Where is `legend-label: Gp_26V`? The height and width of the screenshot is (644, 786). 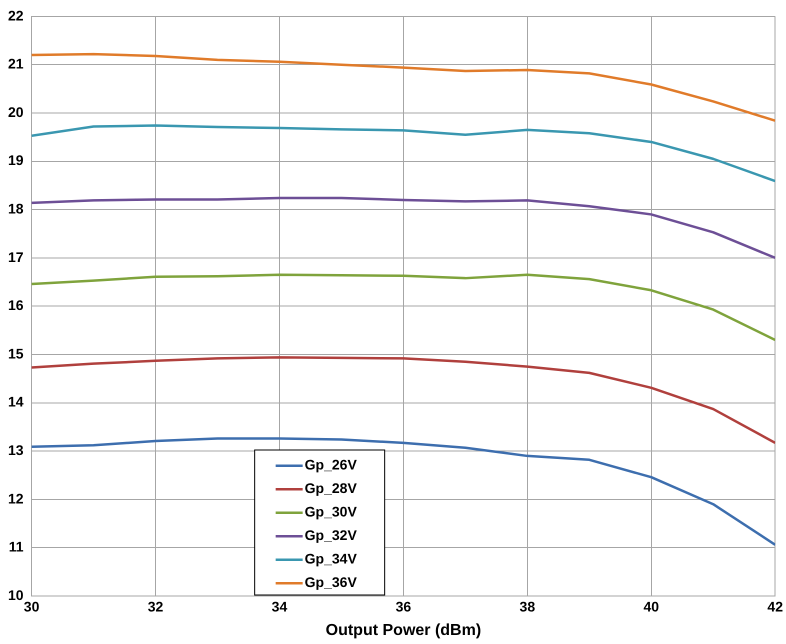 legend-label: Gp_26V is located at coordinates (331, 464).